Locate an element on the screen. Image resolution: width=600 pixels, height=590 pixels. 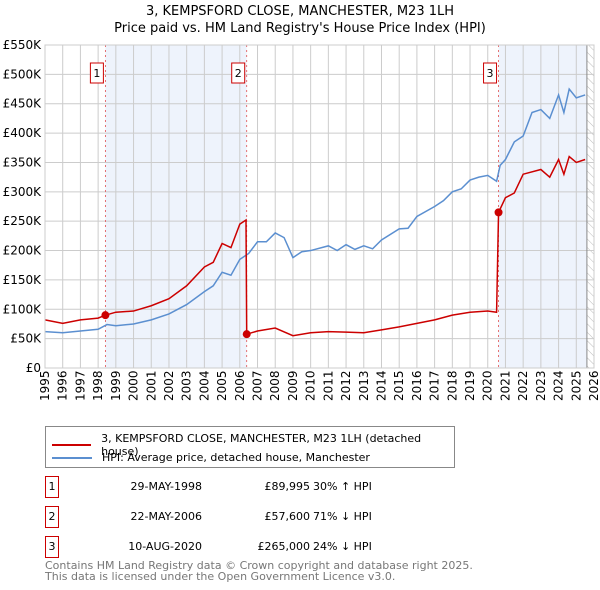
y-tick-label: £0 is located at coordinates (33, 368).